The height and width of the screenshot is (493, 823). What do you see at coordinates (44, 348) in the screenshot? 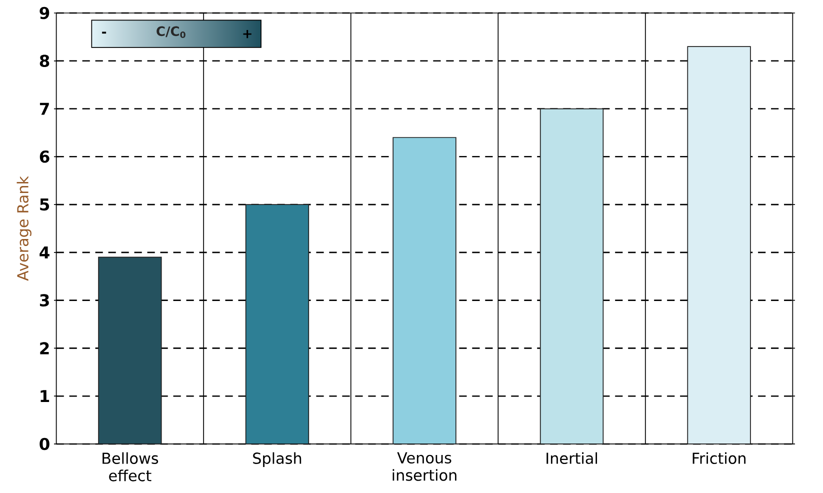
I see `y-tick-label: 2` at bounding box center [44, 348].